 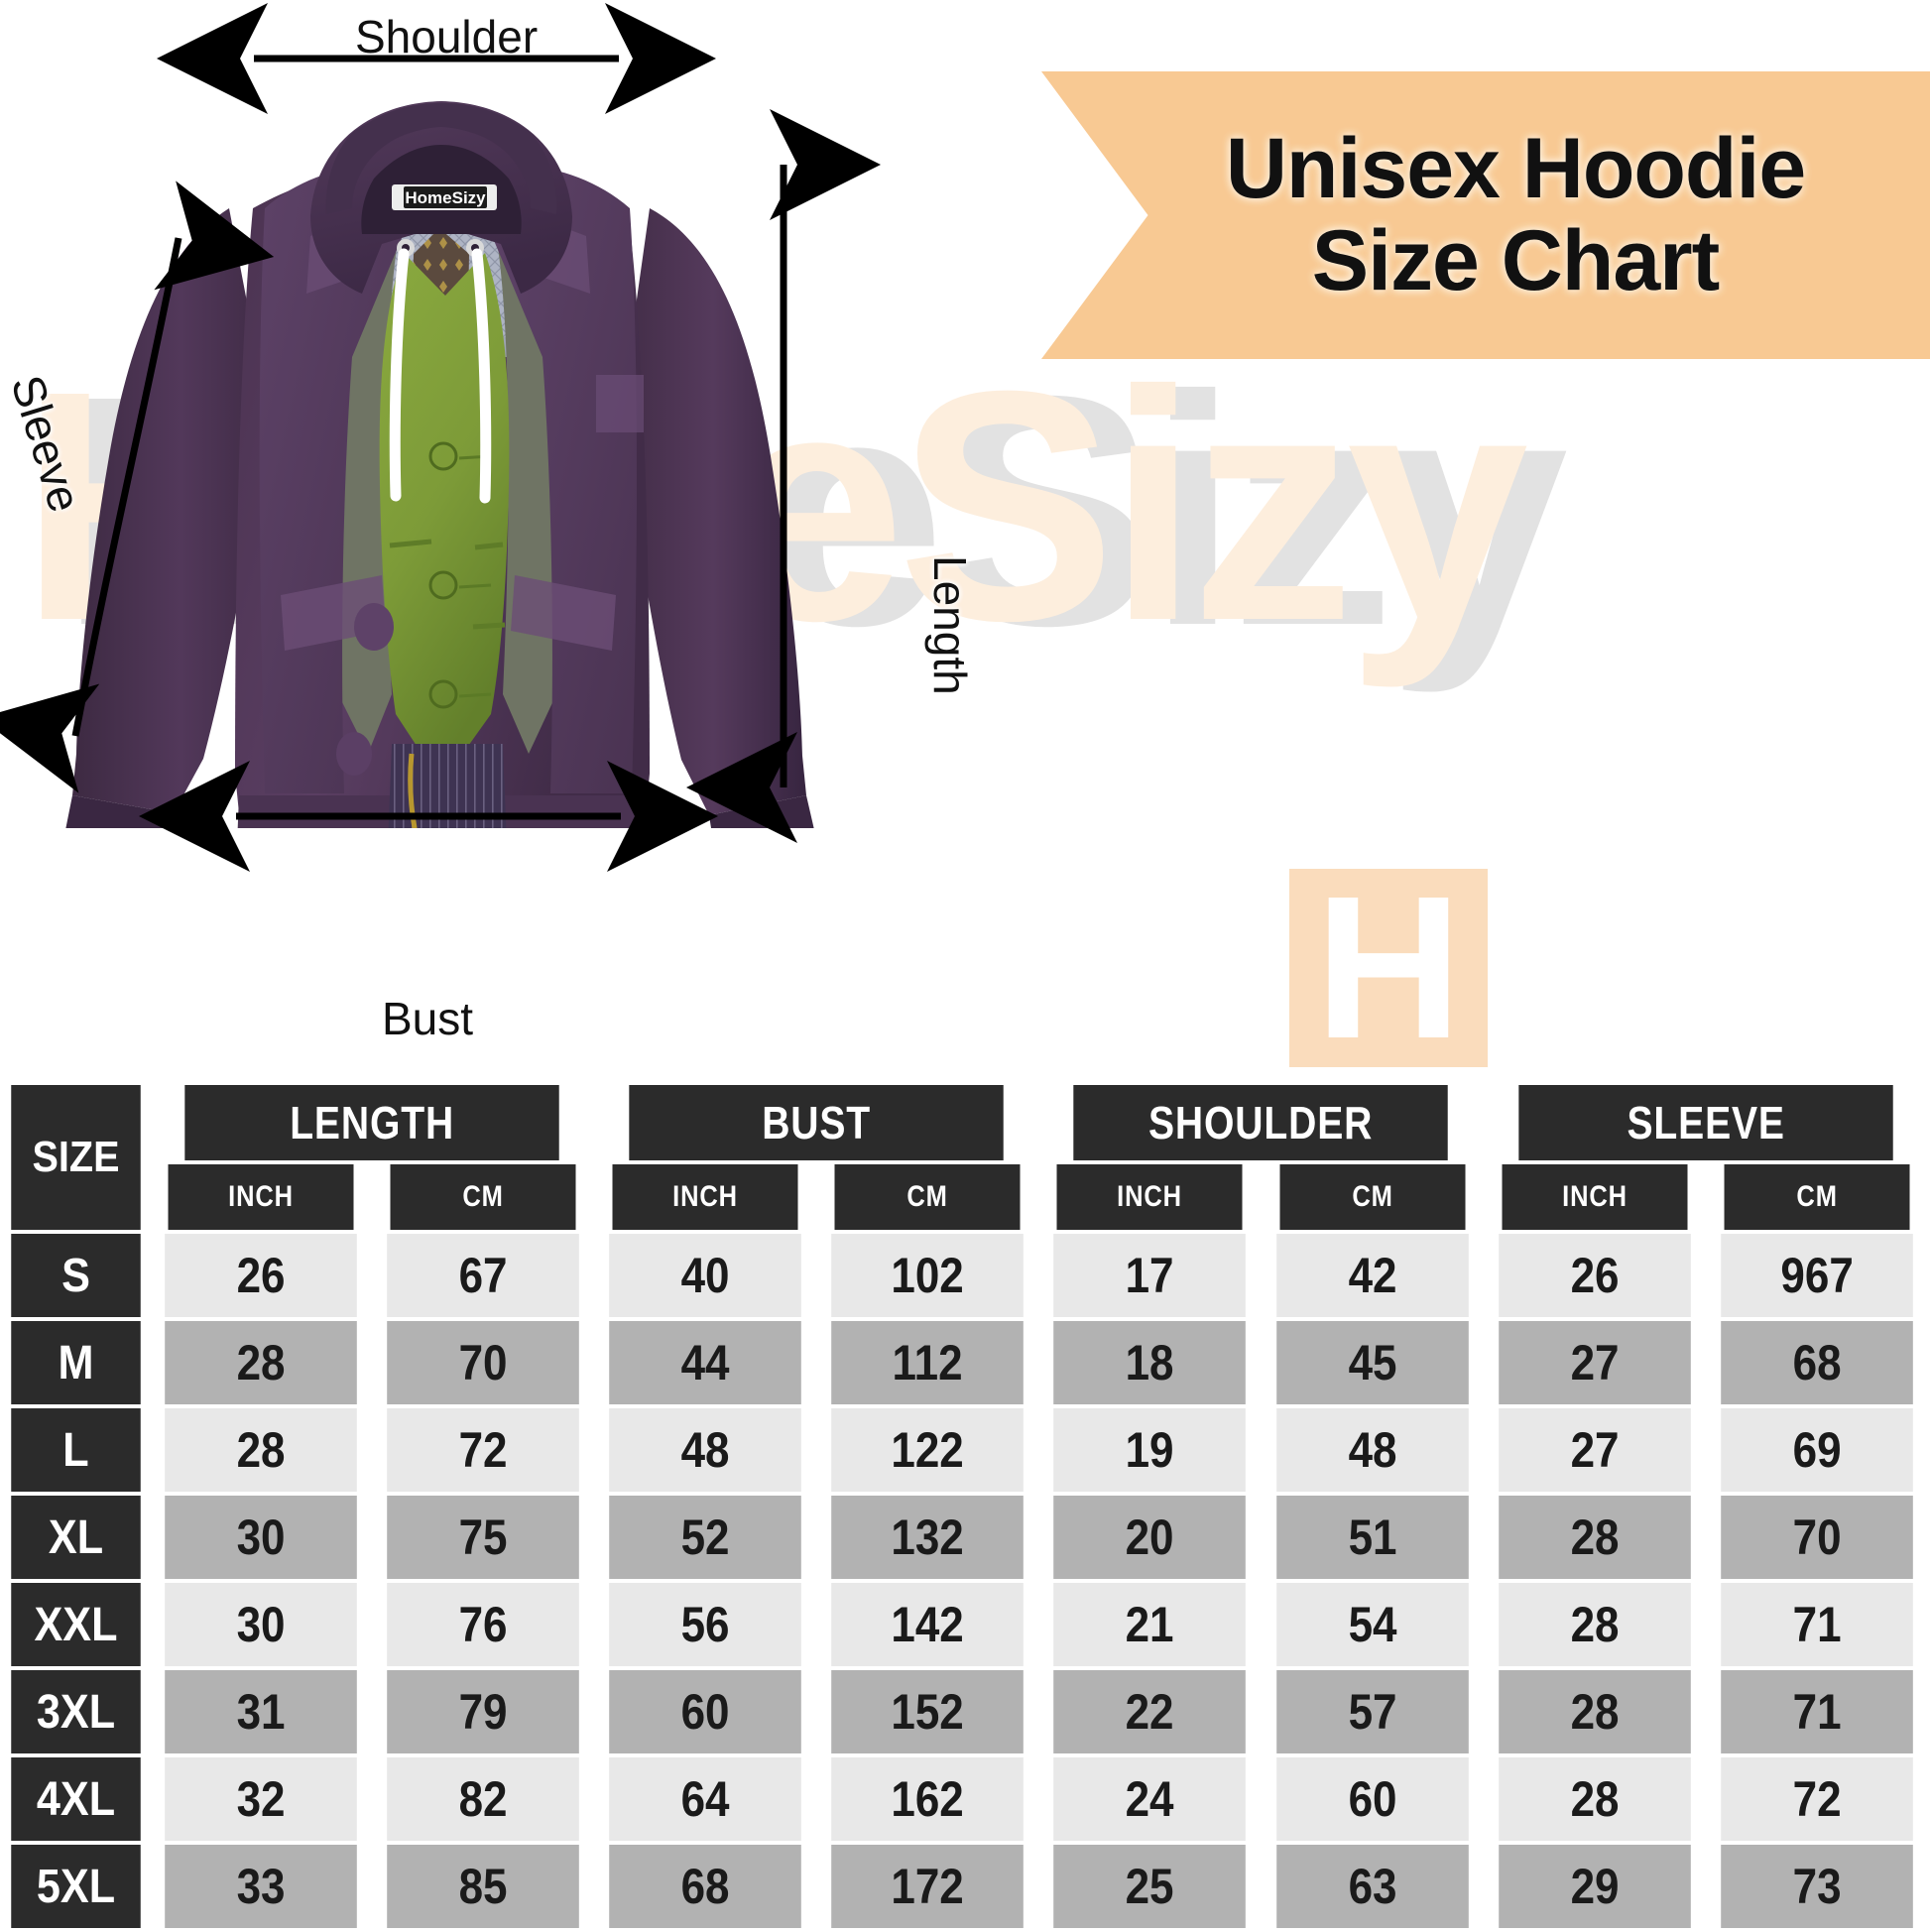 What do you see at coordinates (1150, 1450) in the screenshot?
I see `cell-shoulder-inch: 19` at bounding box center [1150, 1450].